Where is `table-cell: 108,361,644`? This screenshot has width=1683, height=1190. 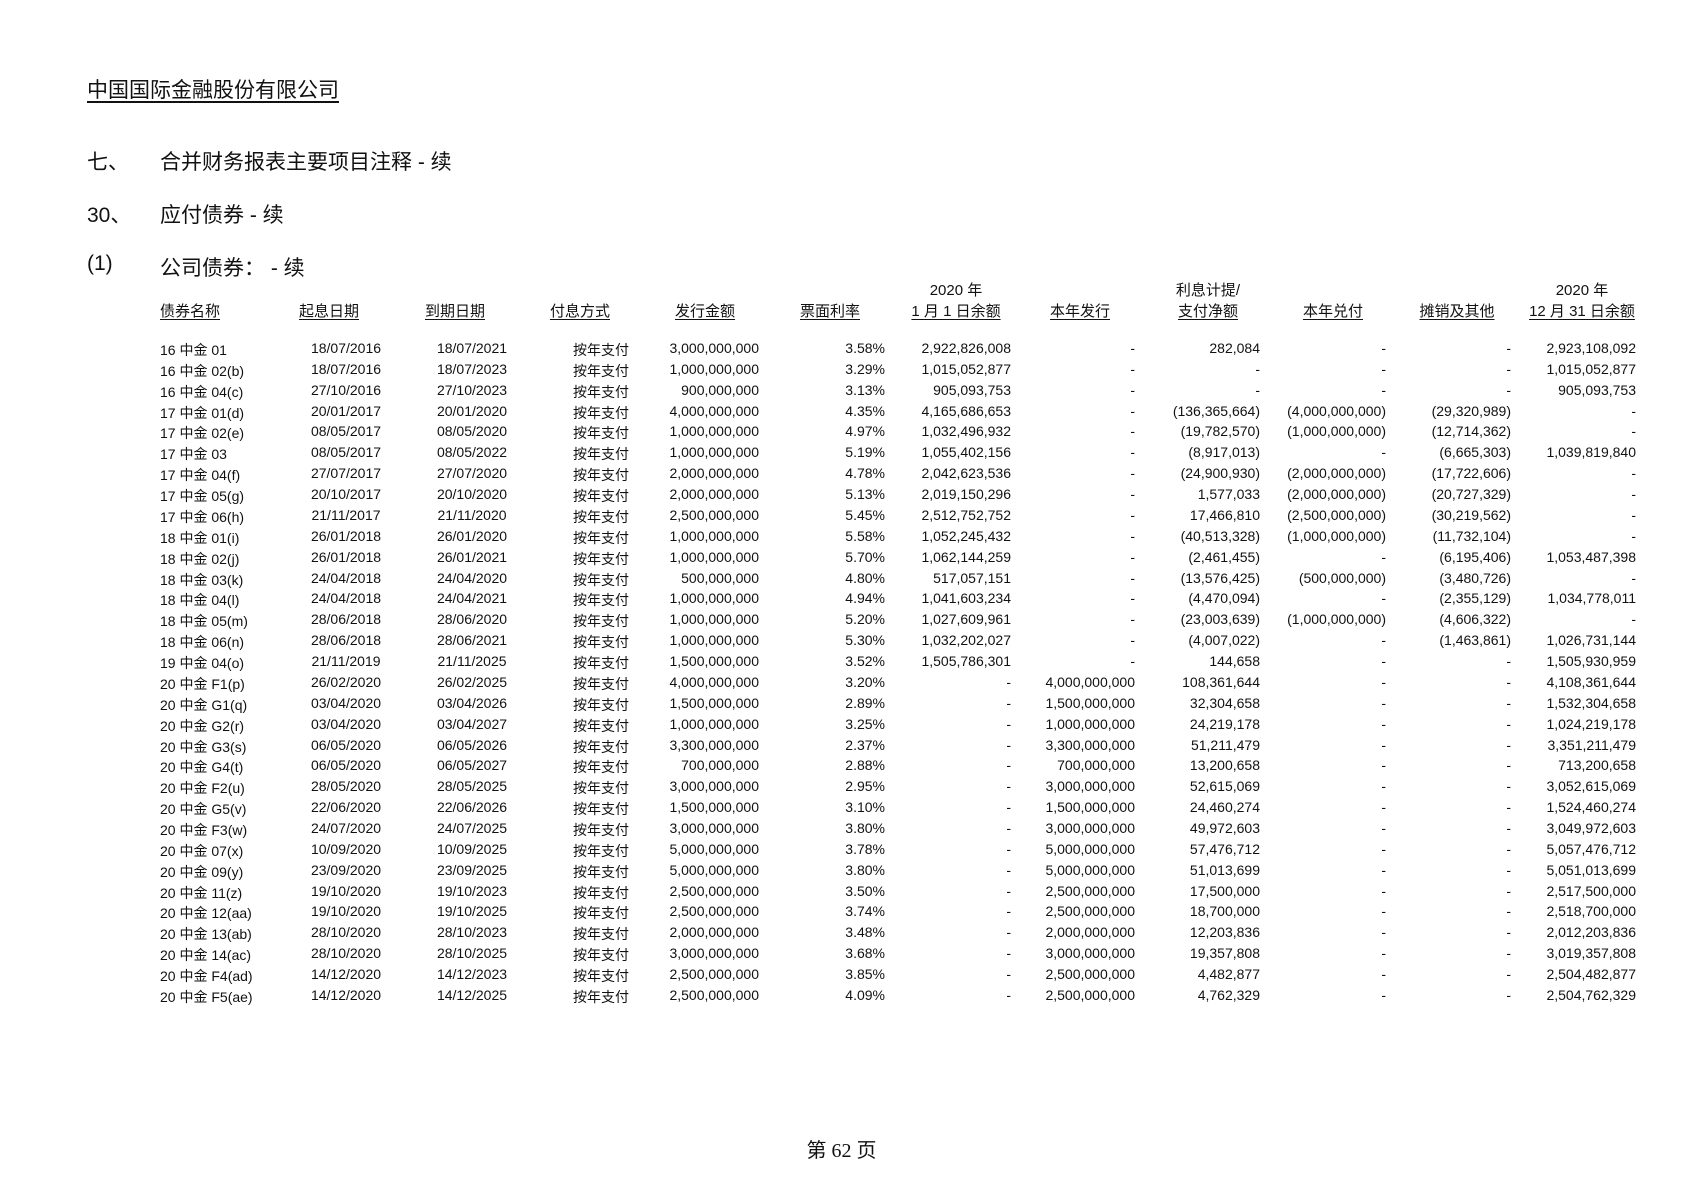 table-cell: 108,361,644 is located at coordinates (1221, 681).